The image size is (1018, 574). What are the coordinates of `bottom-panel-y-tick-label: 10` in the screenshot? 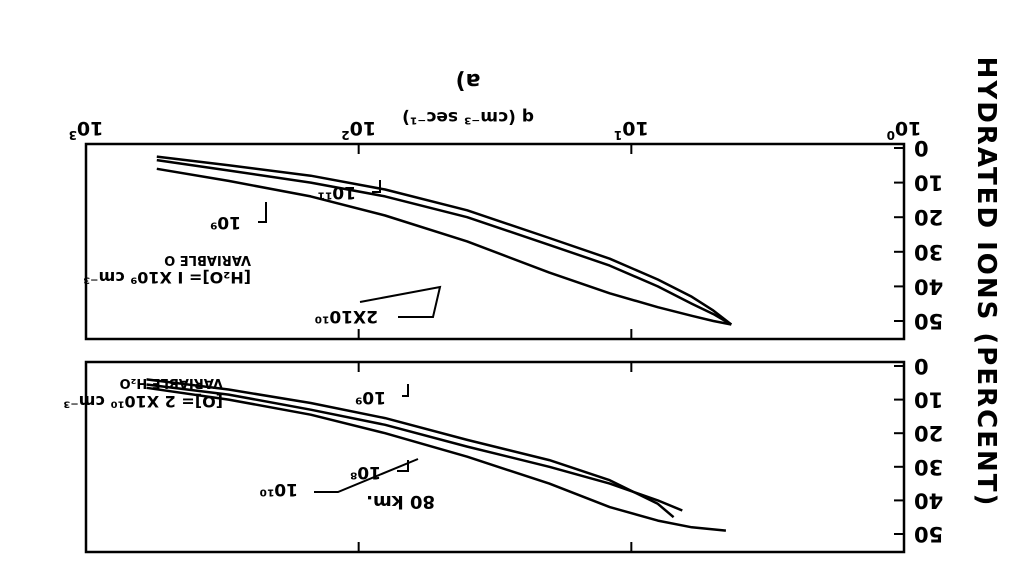 It's located at (928, 183).